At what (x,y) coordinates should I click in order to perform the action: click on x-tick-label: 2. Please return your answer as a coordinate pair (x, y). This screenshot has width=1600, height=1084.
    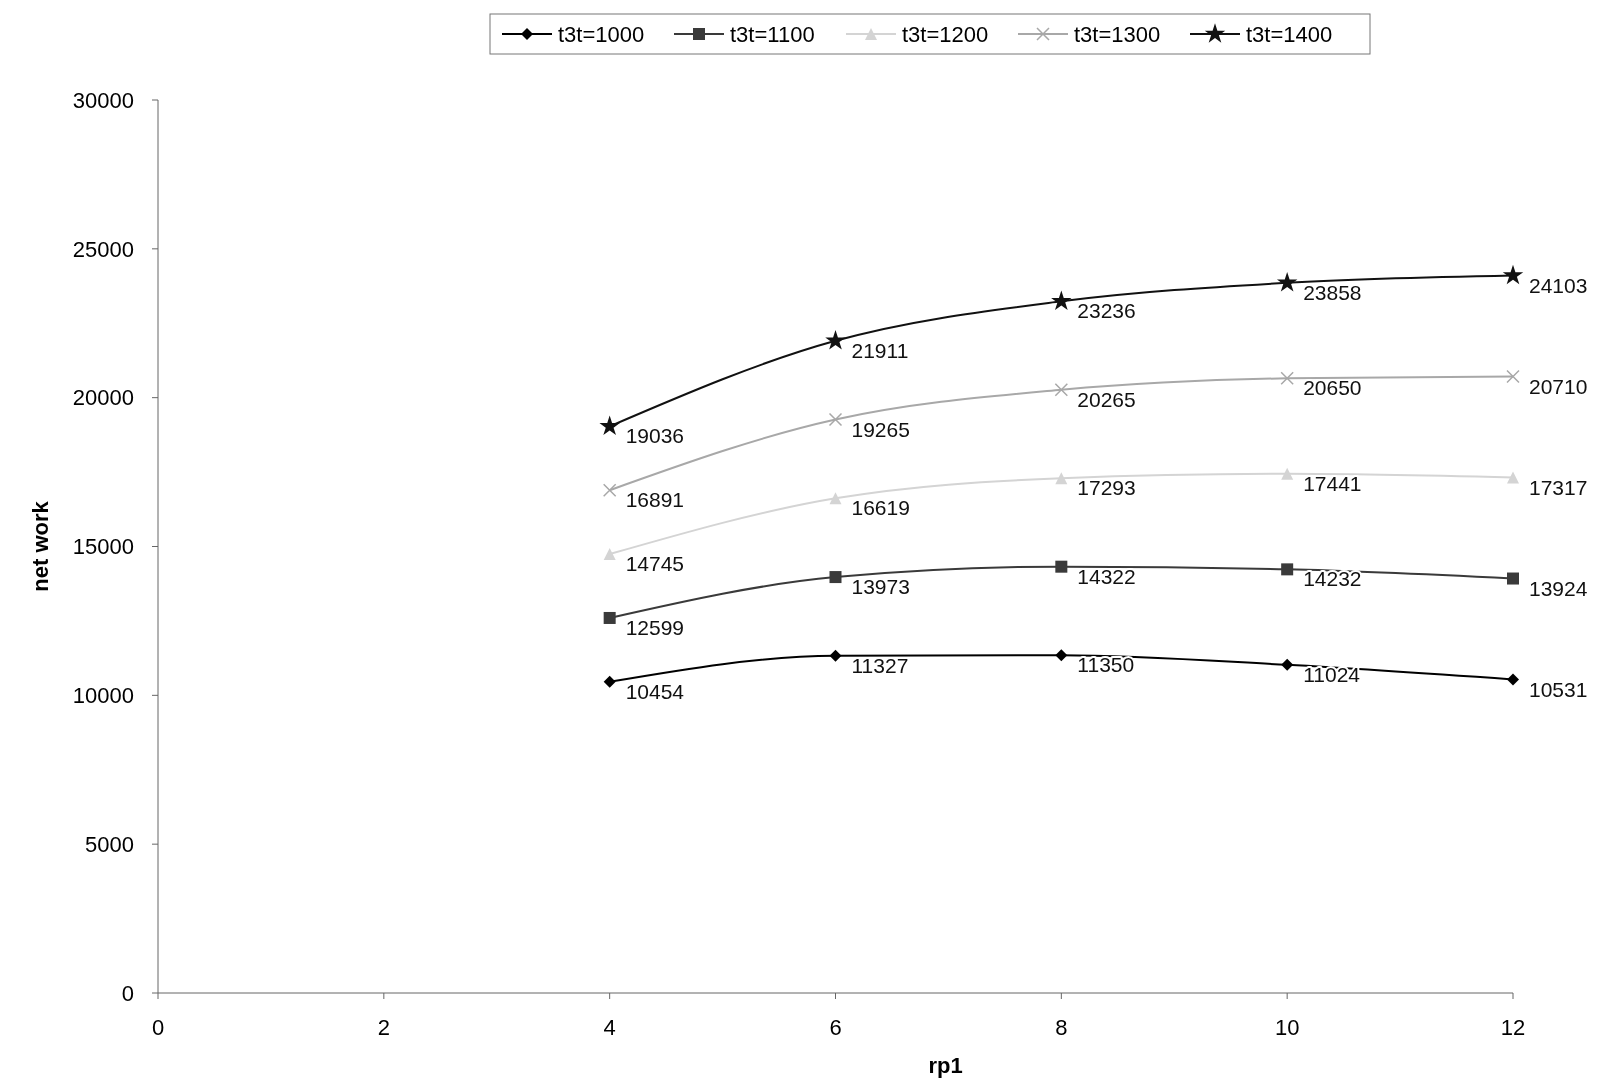
    Looking at the image, I should click on (383, 1027).